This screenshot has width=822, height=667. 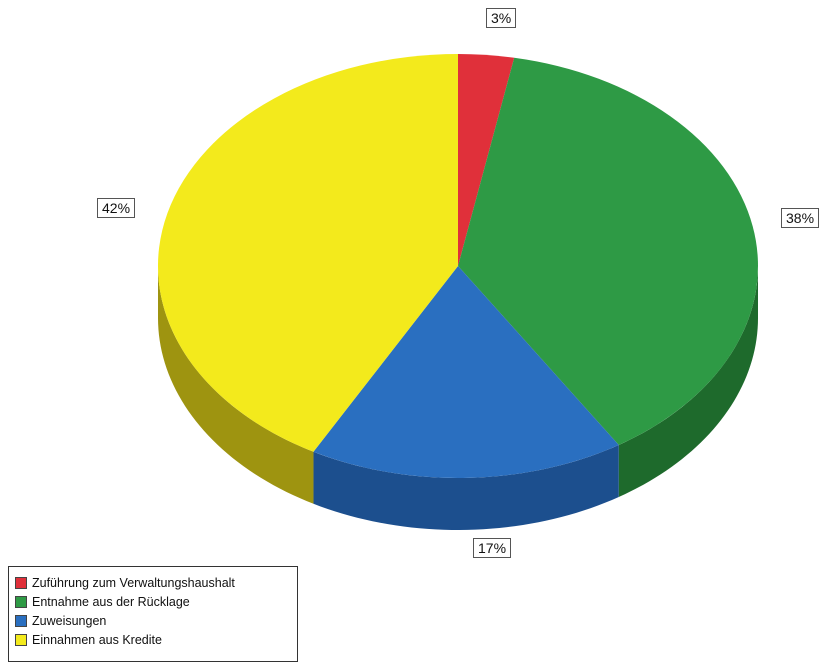 I want to click on legend-label: Einnahmen aus Kredite, so click(x=97, y=639).